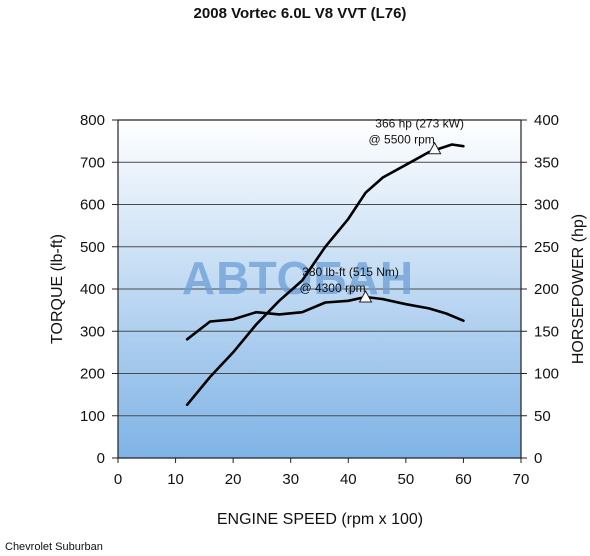  What do you see at coordinates (92, 416) in the screenshot?
I see `y-left-tick-label: 100` at bounding box center [92, 416].